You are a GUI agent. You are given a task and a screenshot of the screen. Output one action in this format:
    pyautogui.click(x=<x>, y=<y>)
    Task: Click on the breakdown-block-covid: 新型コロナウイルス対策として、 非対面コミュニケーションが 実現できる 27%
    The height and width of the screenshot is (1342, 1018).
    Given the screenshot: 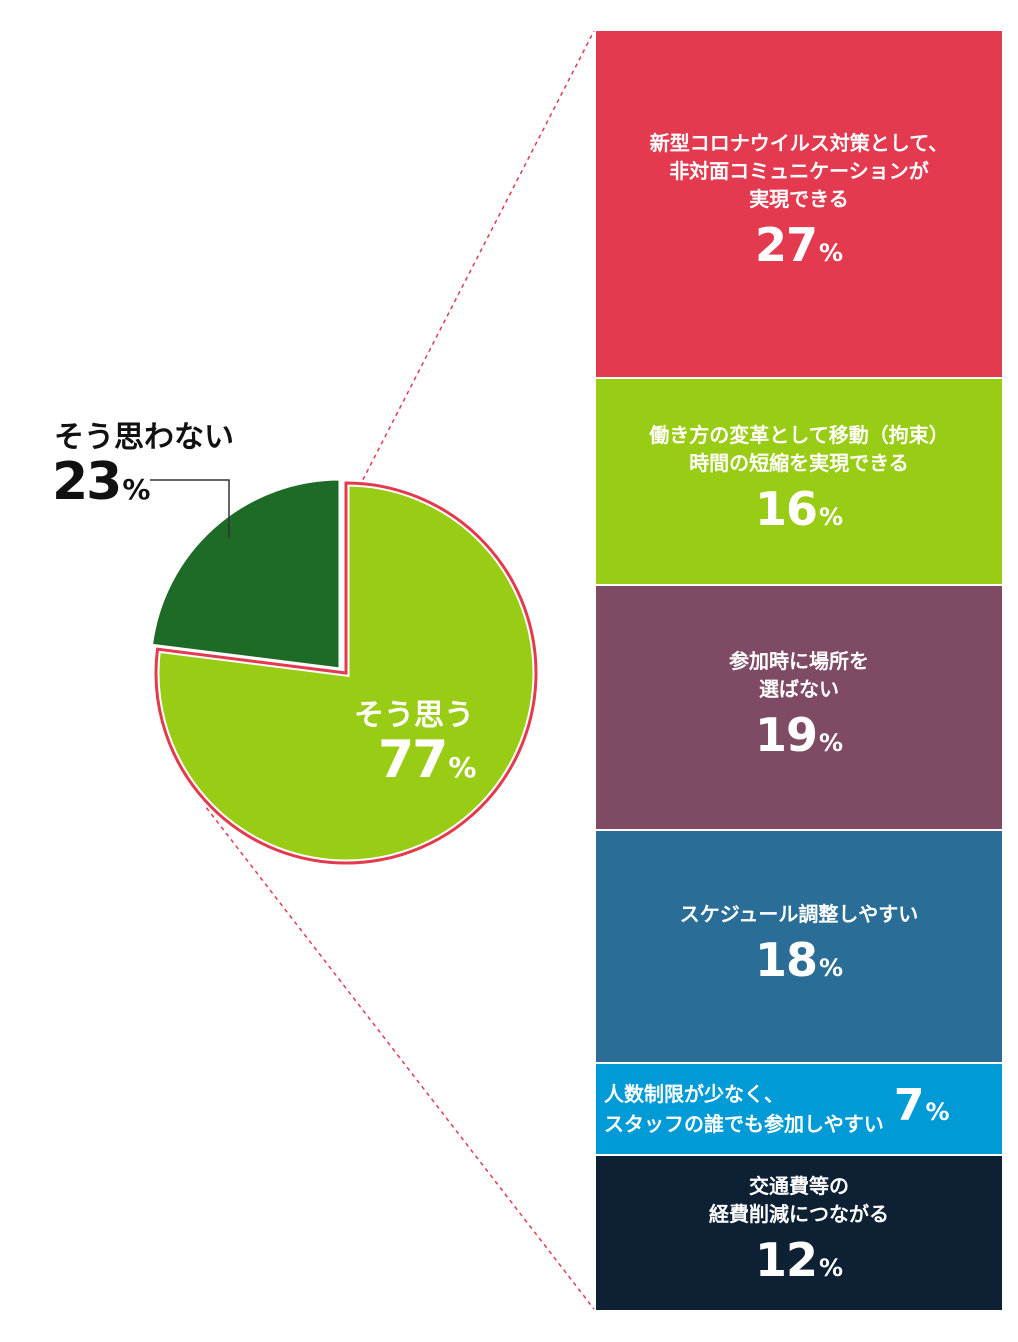 What is the action you would take?
    pyautogui.click(x=799, y=204)
    